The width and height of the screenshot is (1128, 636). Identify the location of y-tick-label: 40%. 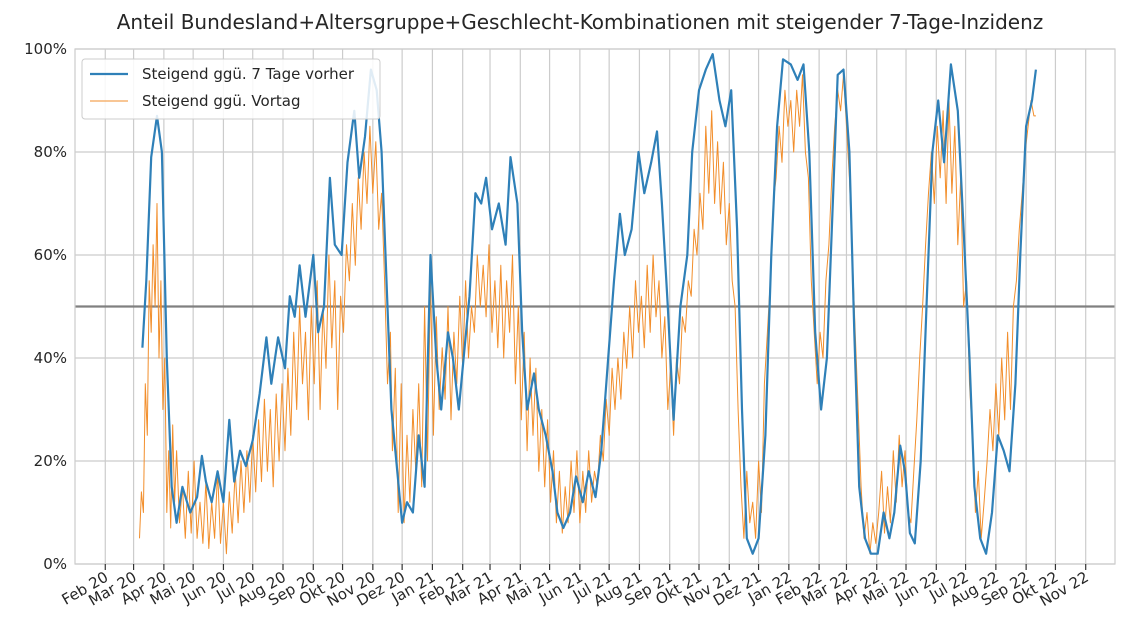
(50, 358).